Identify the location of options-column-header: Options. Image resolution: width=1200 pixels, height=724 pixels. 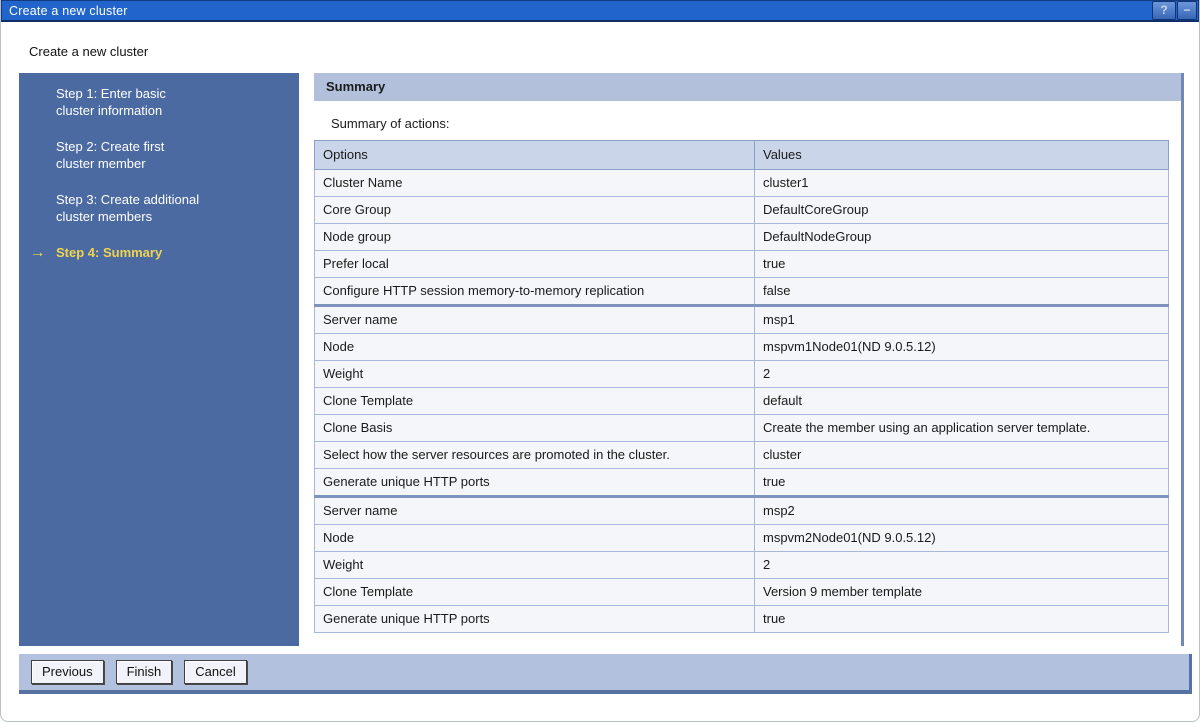
(534, 155).